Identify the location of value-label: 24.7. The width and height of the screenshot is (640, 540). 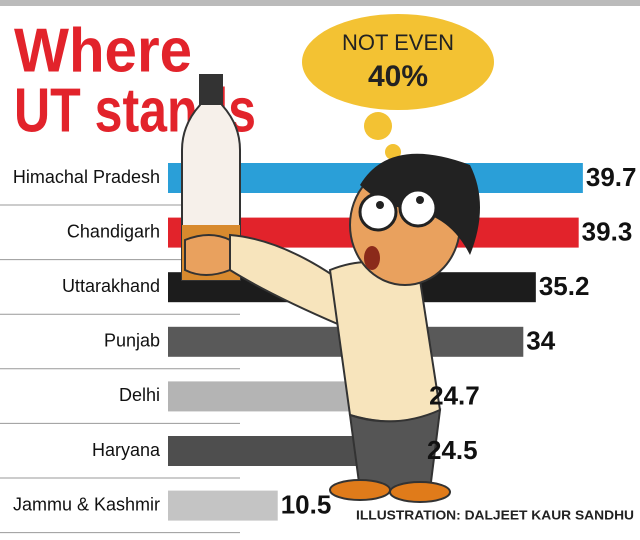
(454, 395).